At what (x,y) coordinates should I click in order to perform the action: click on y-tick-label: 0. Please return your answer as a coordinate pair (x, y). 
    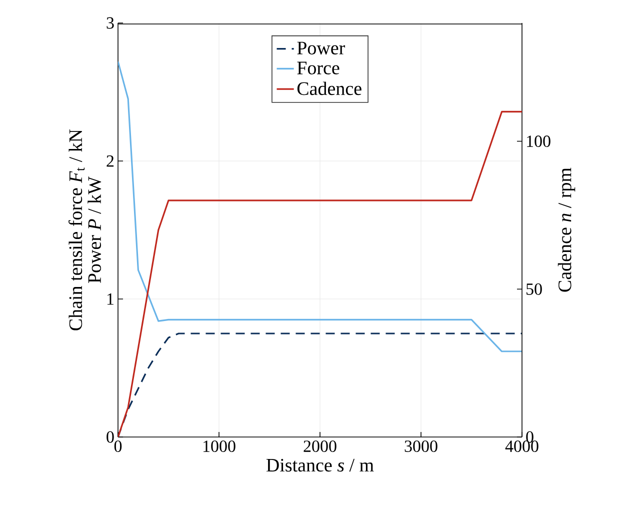
    Looking at the image, I should click on (110, 437).